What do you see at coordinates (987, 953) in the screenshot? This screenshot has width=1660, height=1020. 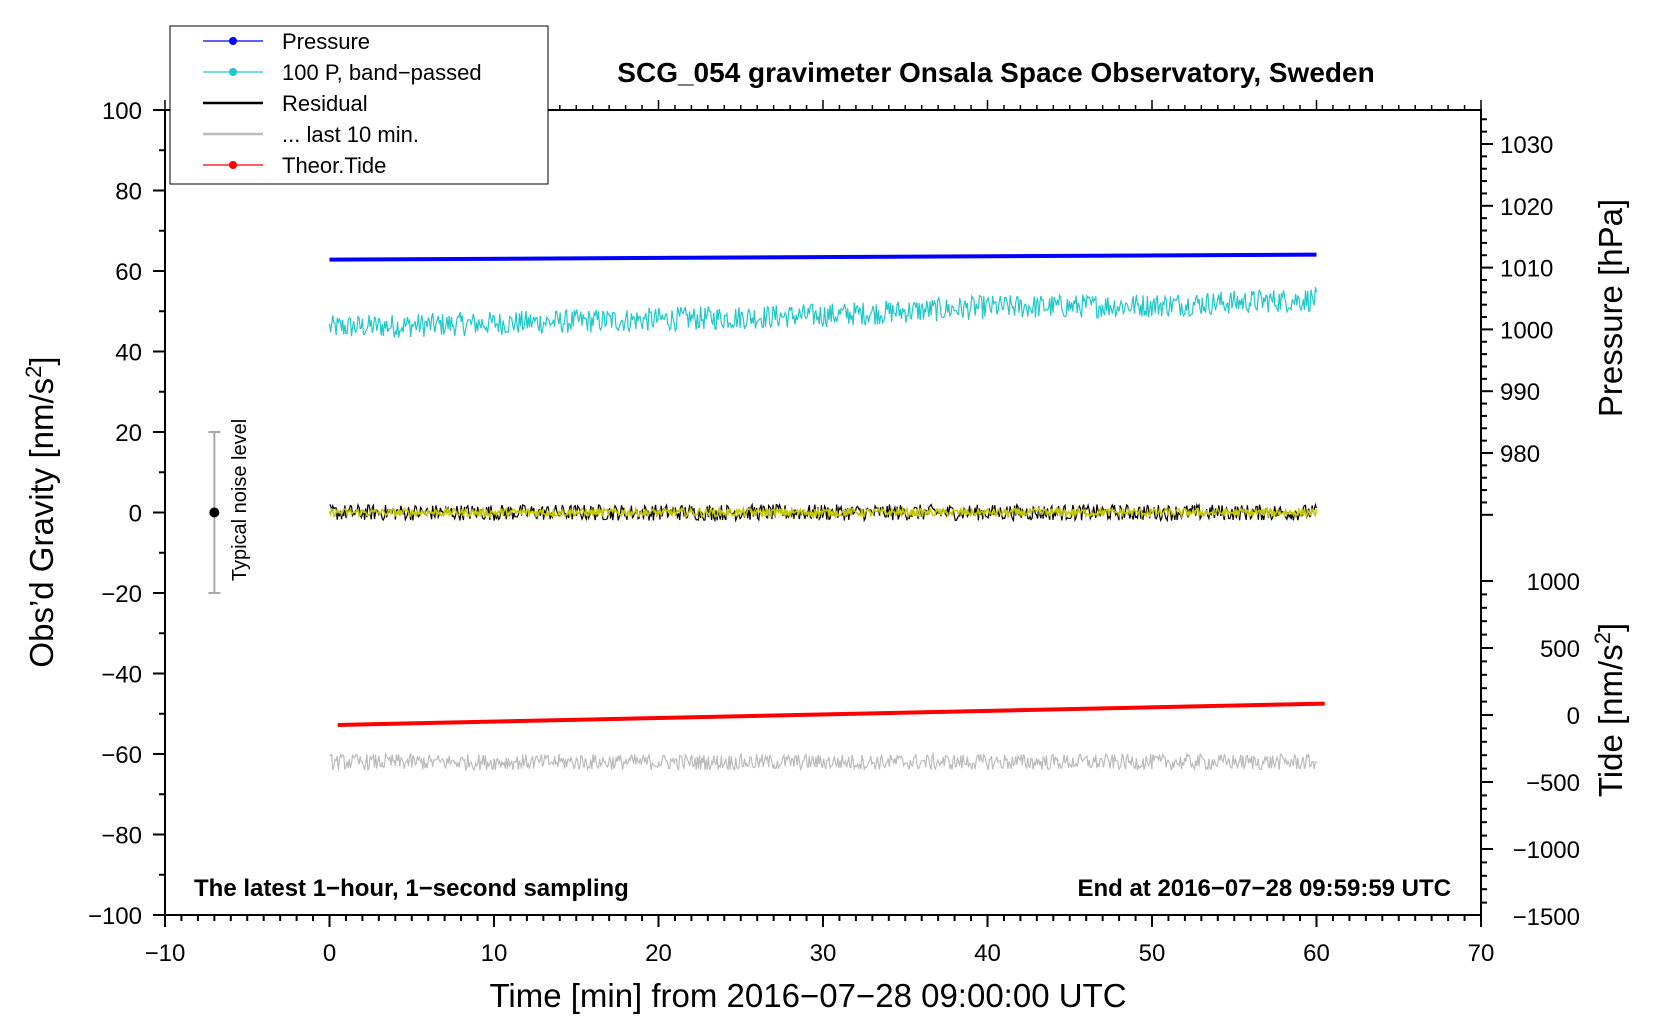 I see `x-tick-label: 40` at bounding box center [987, 953].